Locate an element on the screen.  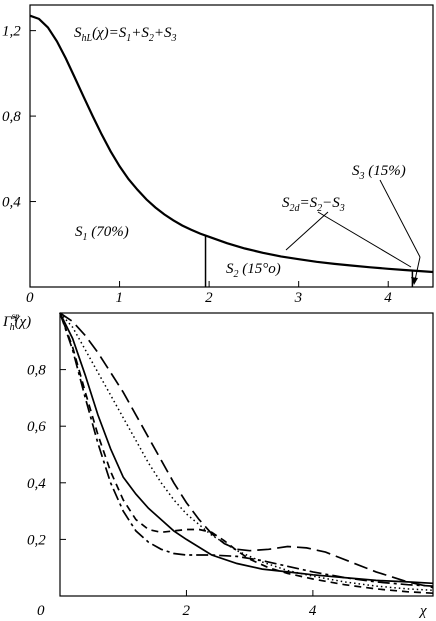
x-tick-label-top: 2 is located at coordinates (209, 298).